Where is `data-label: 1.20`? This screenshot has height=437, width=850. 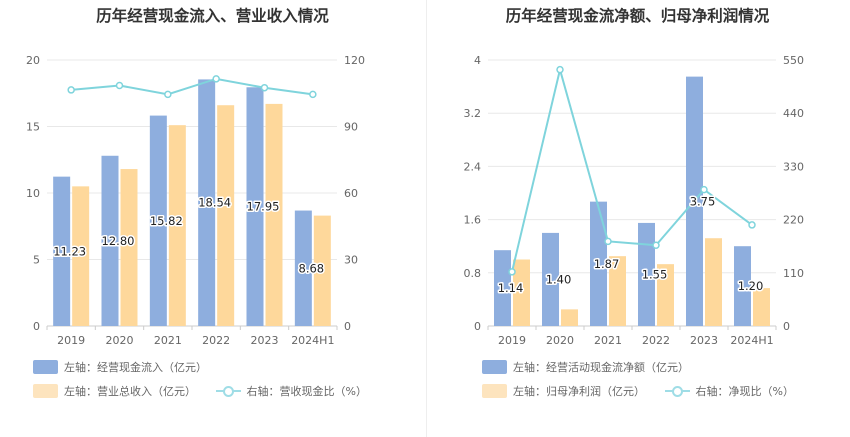 data-label: 1.20 is located at coordinates (751, 286).